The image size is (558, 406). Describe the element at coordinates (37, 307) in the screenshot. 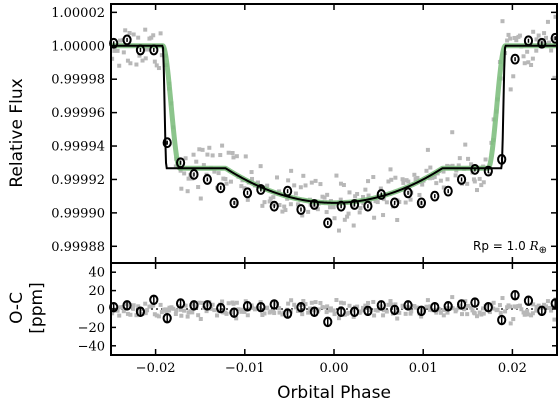

I see `residual-y-label-line2: [ppm]` at that location.